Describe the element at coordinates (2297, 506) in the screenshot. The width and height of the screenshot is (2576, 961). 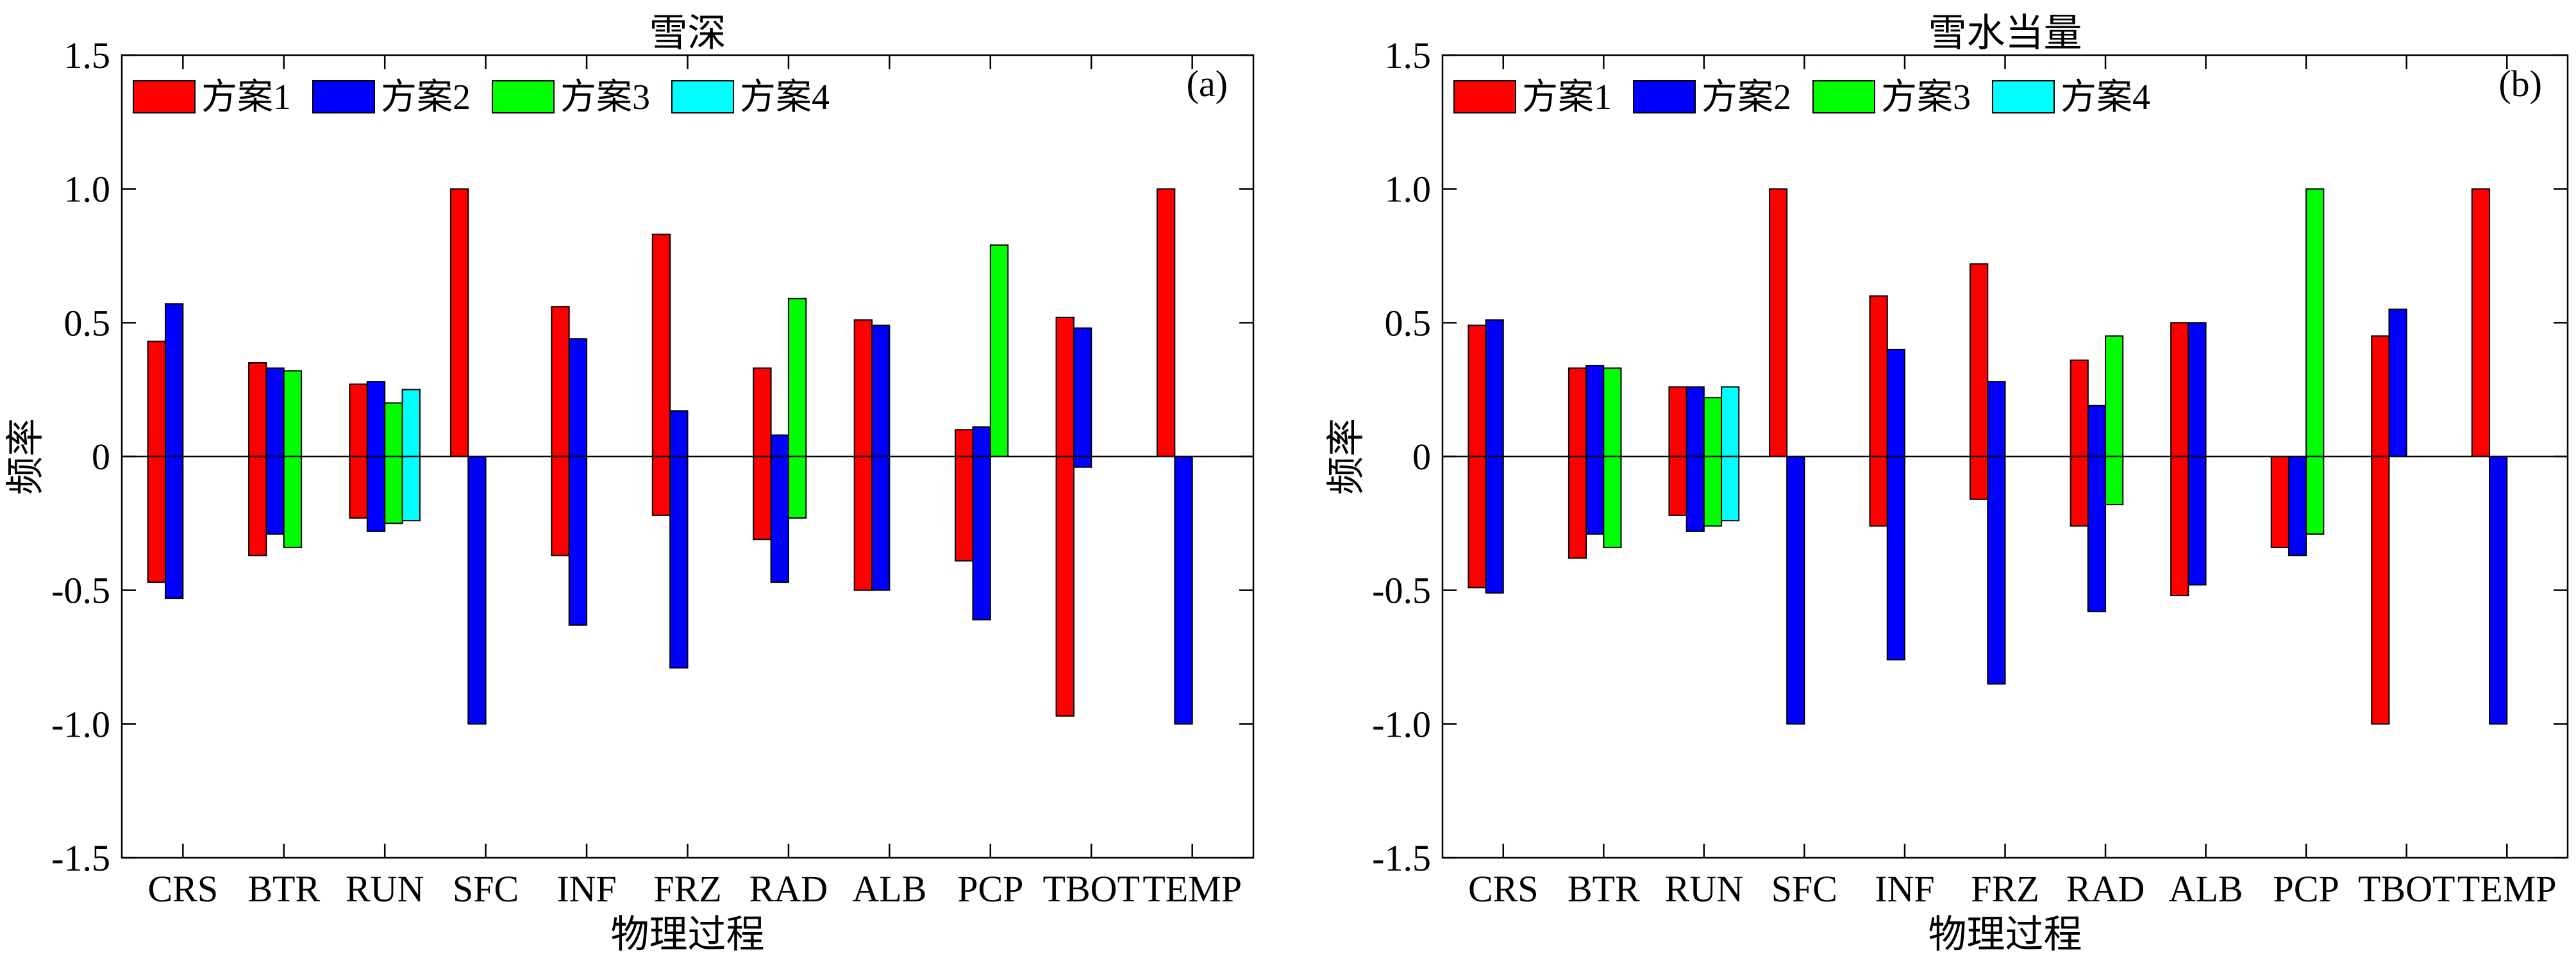
I see `bar-pcp-series2-neg` at that location.